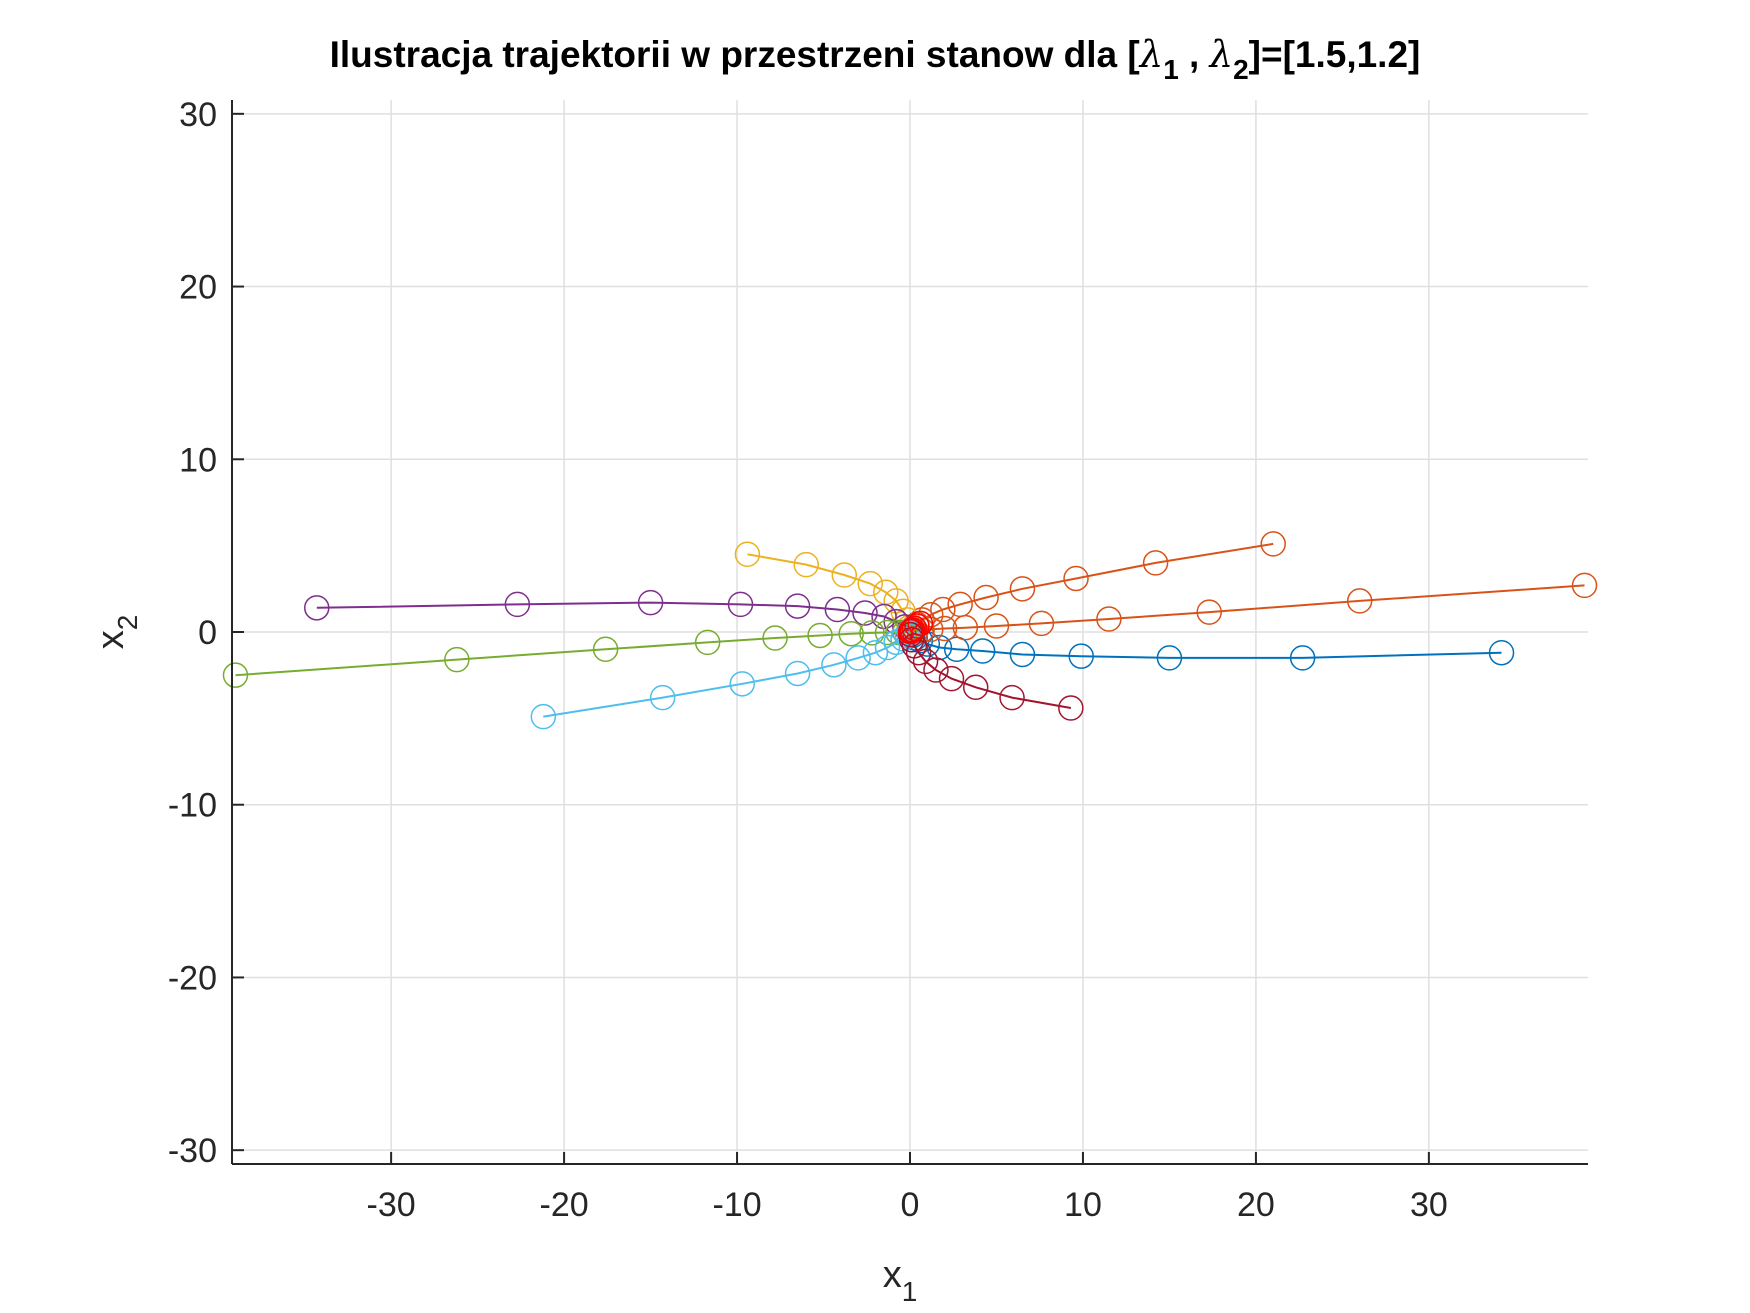 The height and width of the screenshot is (1313, 1750). Describe the element at coordinates (198, 460) in the screenshot. I see `y-tick-label: 10` at that location.